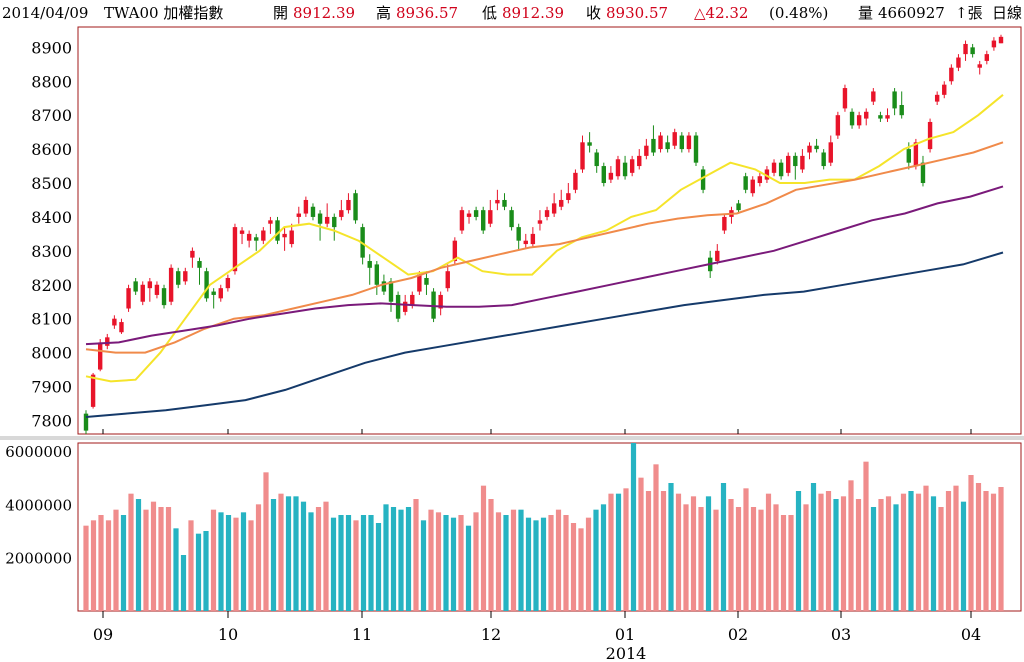 This screenshot has width=1024, height=662. Describe the element at coordinates (51, 115) in the screenshot. I see `price-tick-label: 8700` at that location.